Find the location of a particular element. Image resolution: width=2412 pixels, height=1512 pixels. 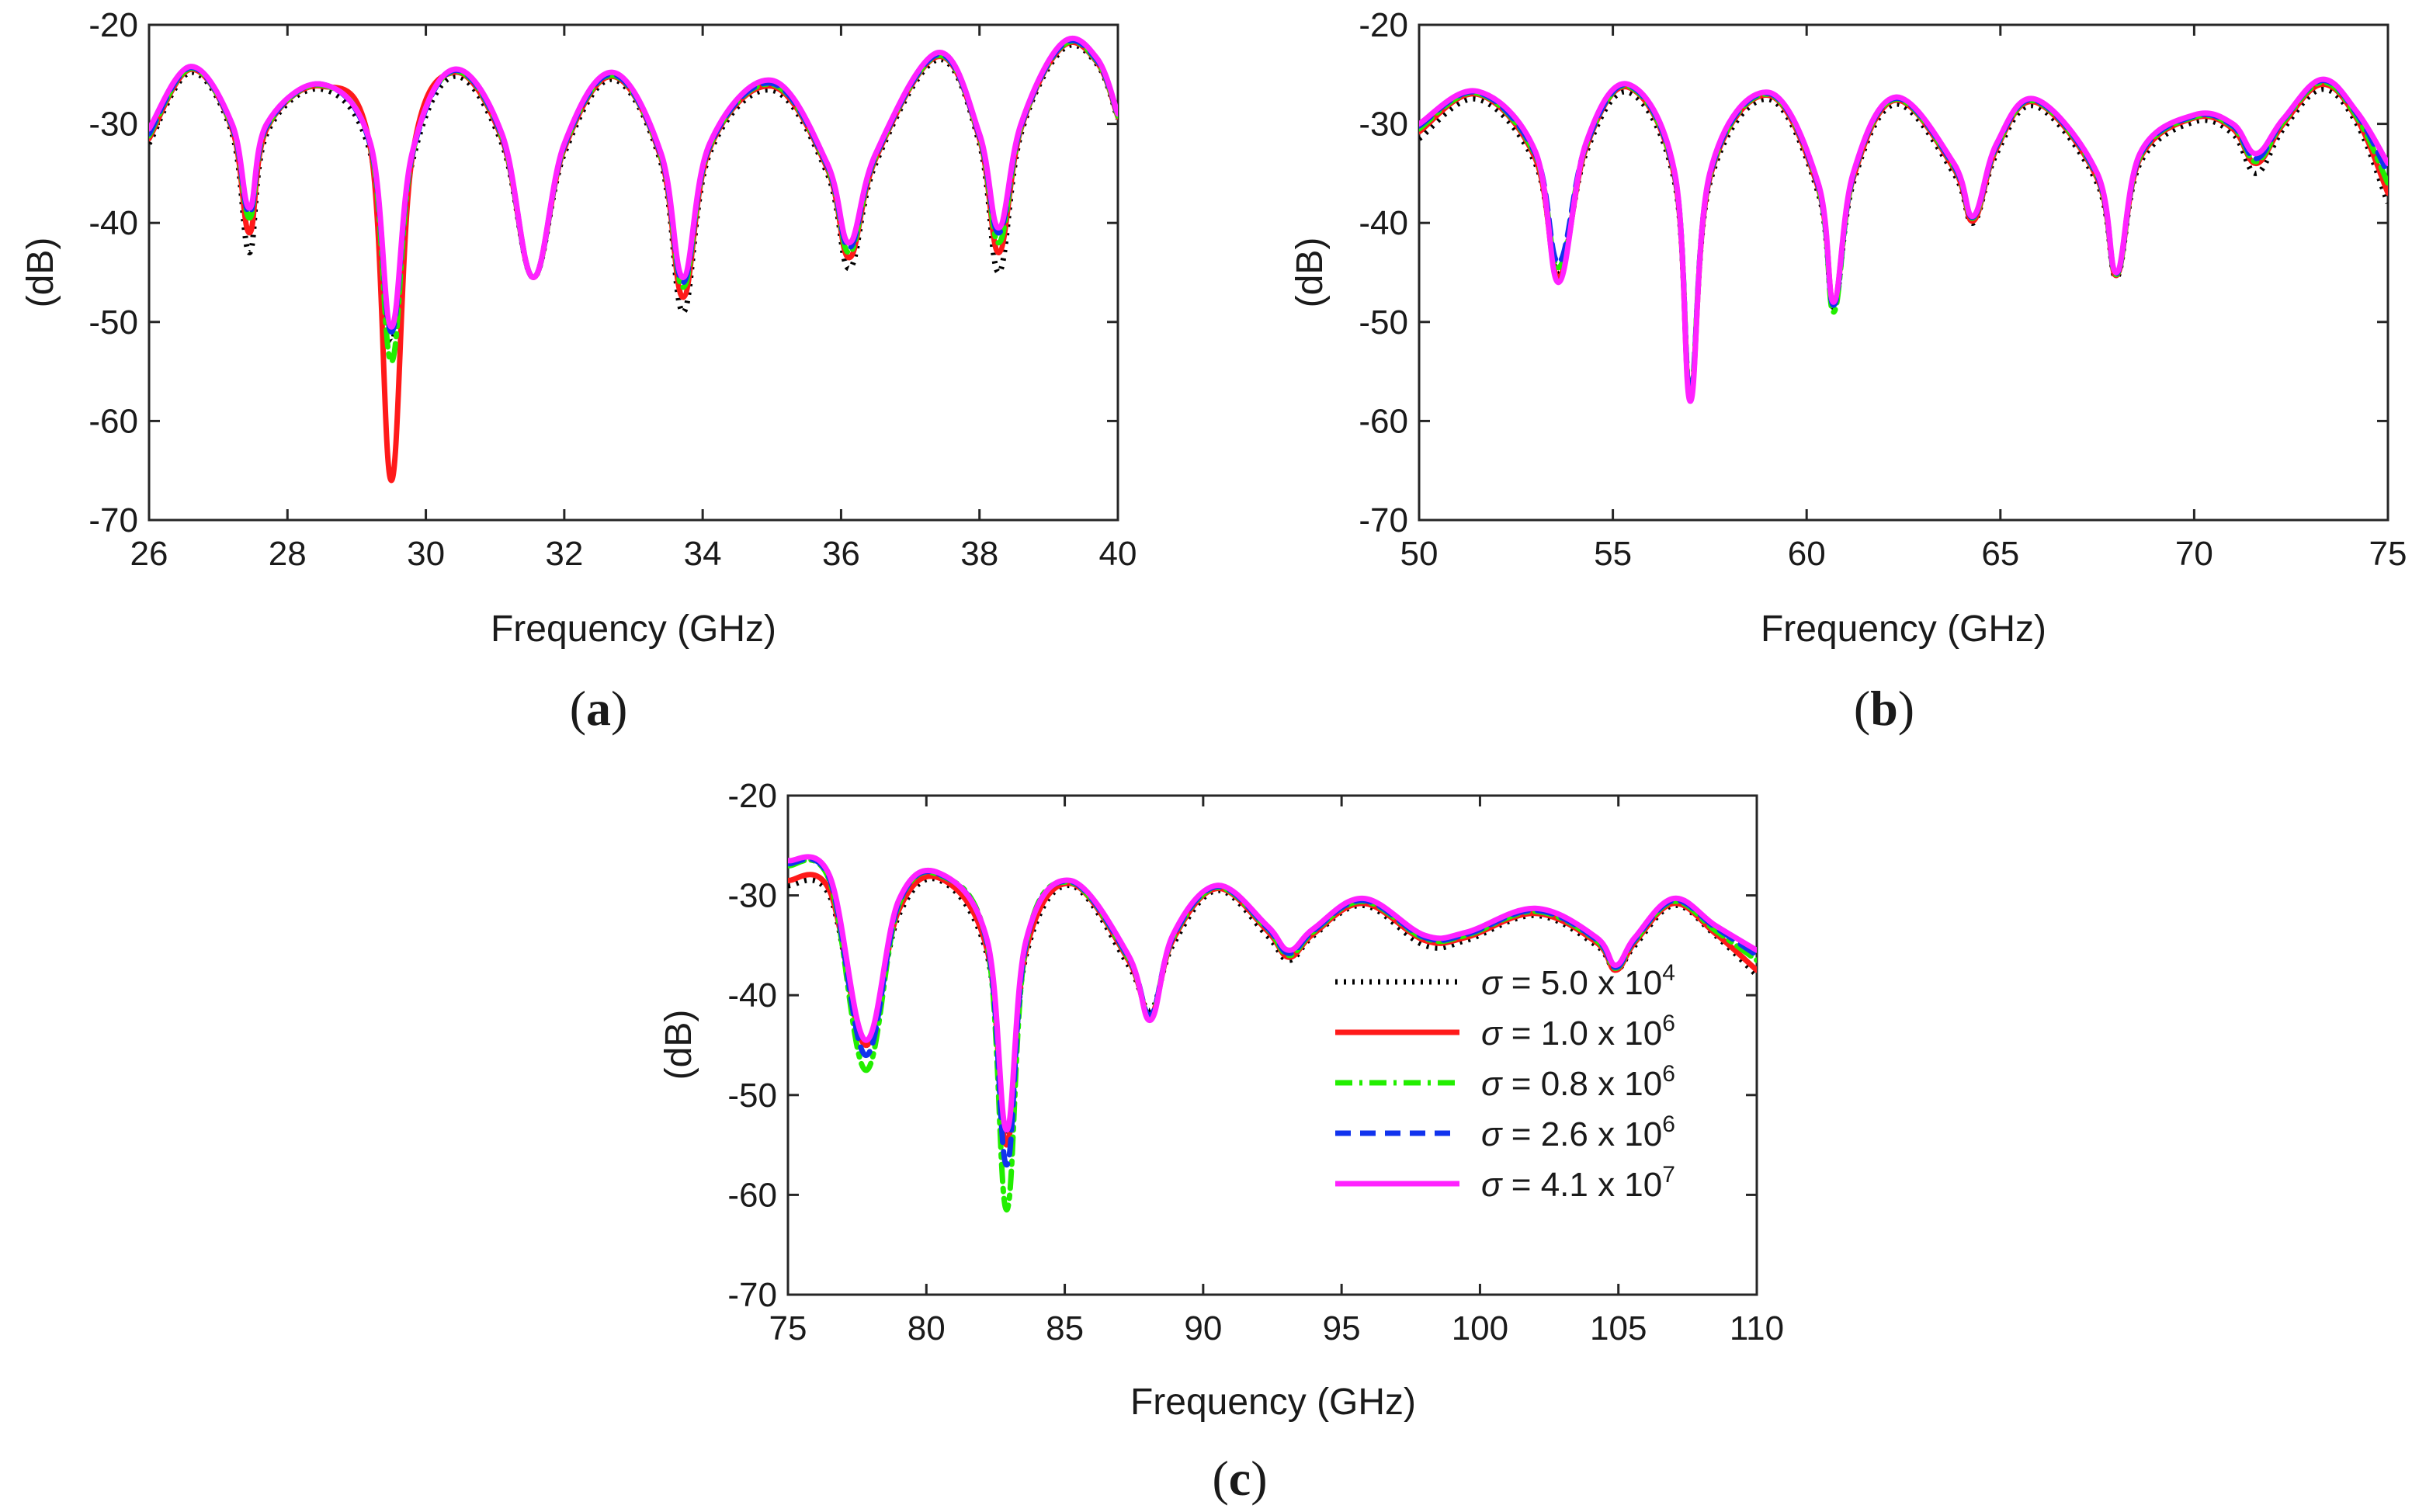

legend-entry-label: σ = 0.8 x 106 is located at coordinates (1578, 1082).